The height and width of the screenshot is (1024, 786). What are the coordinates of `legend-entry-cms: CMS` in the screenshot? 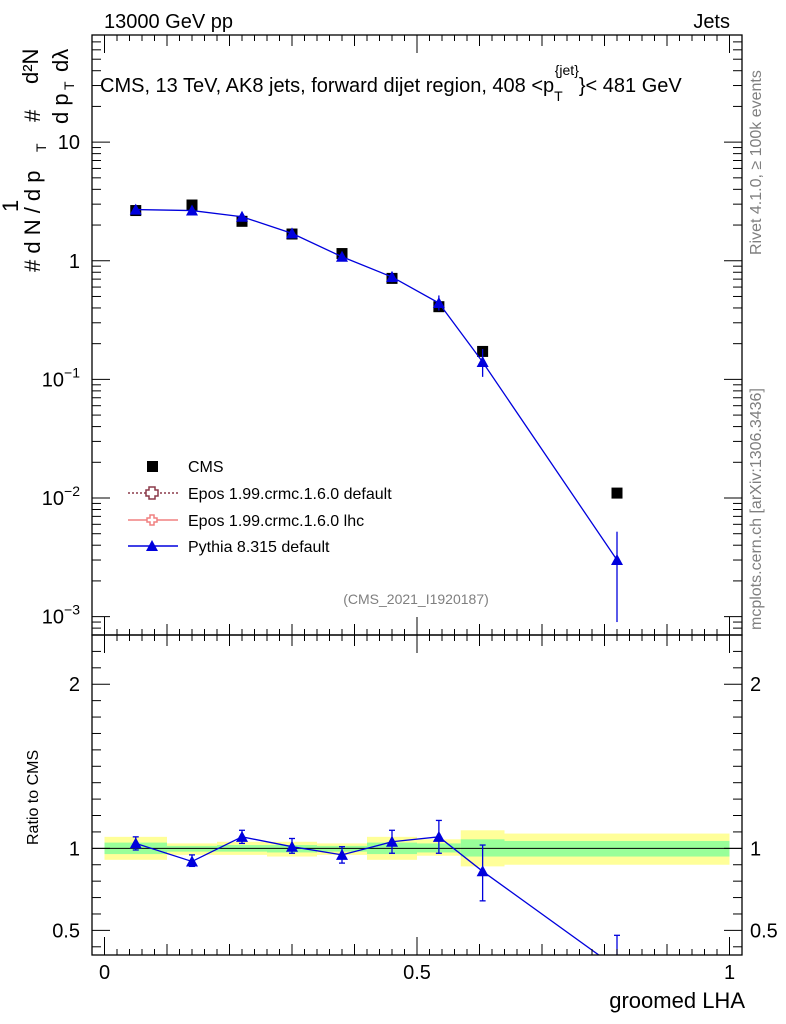 It's located at (185, 467).